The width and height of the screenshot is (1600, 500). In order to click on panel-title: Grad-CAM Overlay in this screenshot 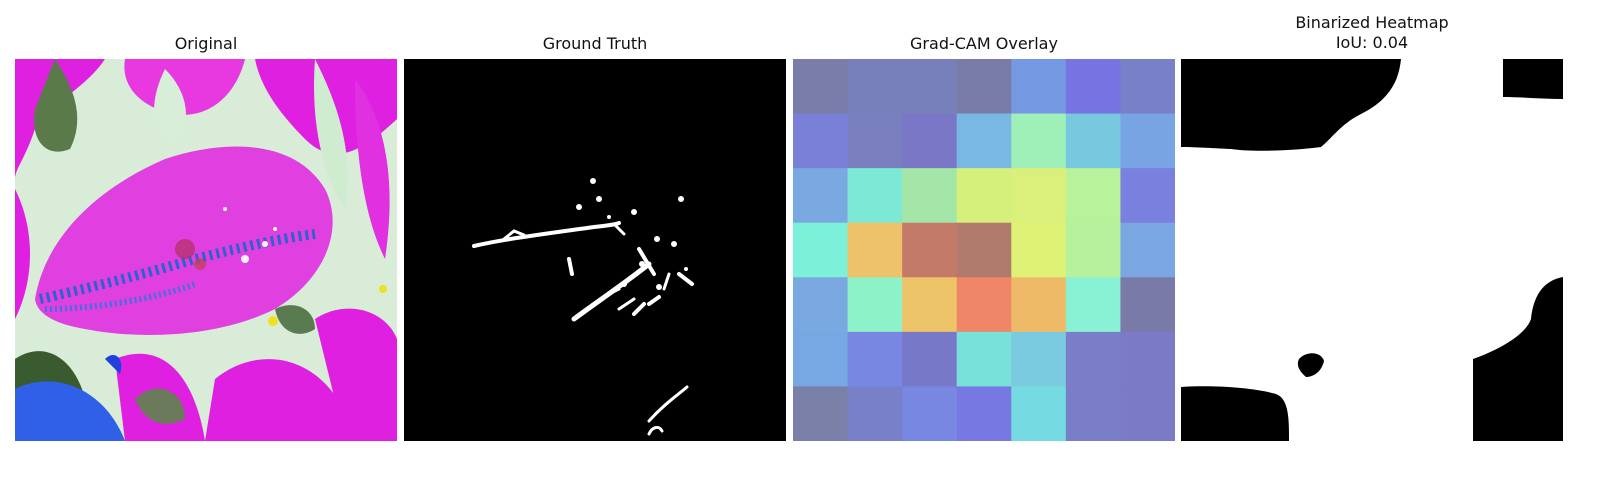, I will do `click(984, 43)`.